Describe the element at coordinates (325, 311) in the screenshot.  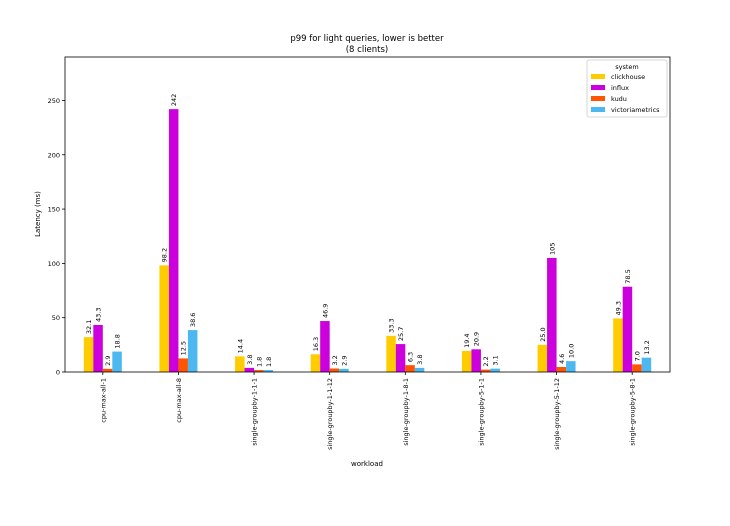
I see `data-label: 46.9` at that location.